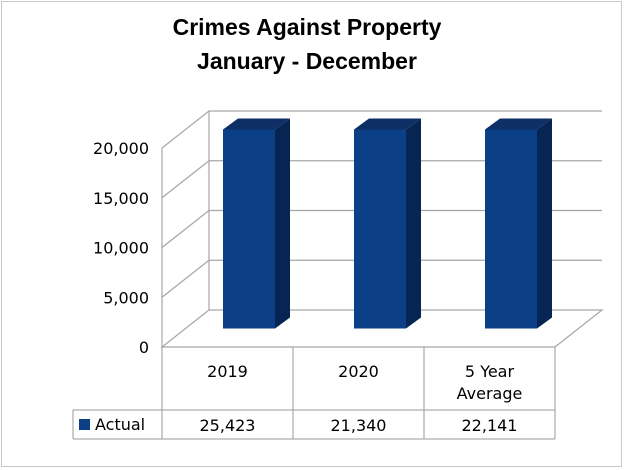 The width and height of the screenshot is (625, 470). Describe the element at coordinates (120, 424) in the screenshot. I see `legend-label: Actual` at that location.